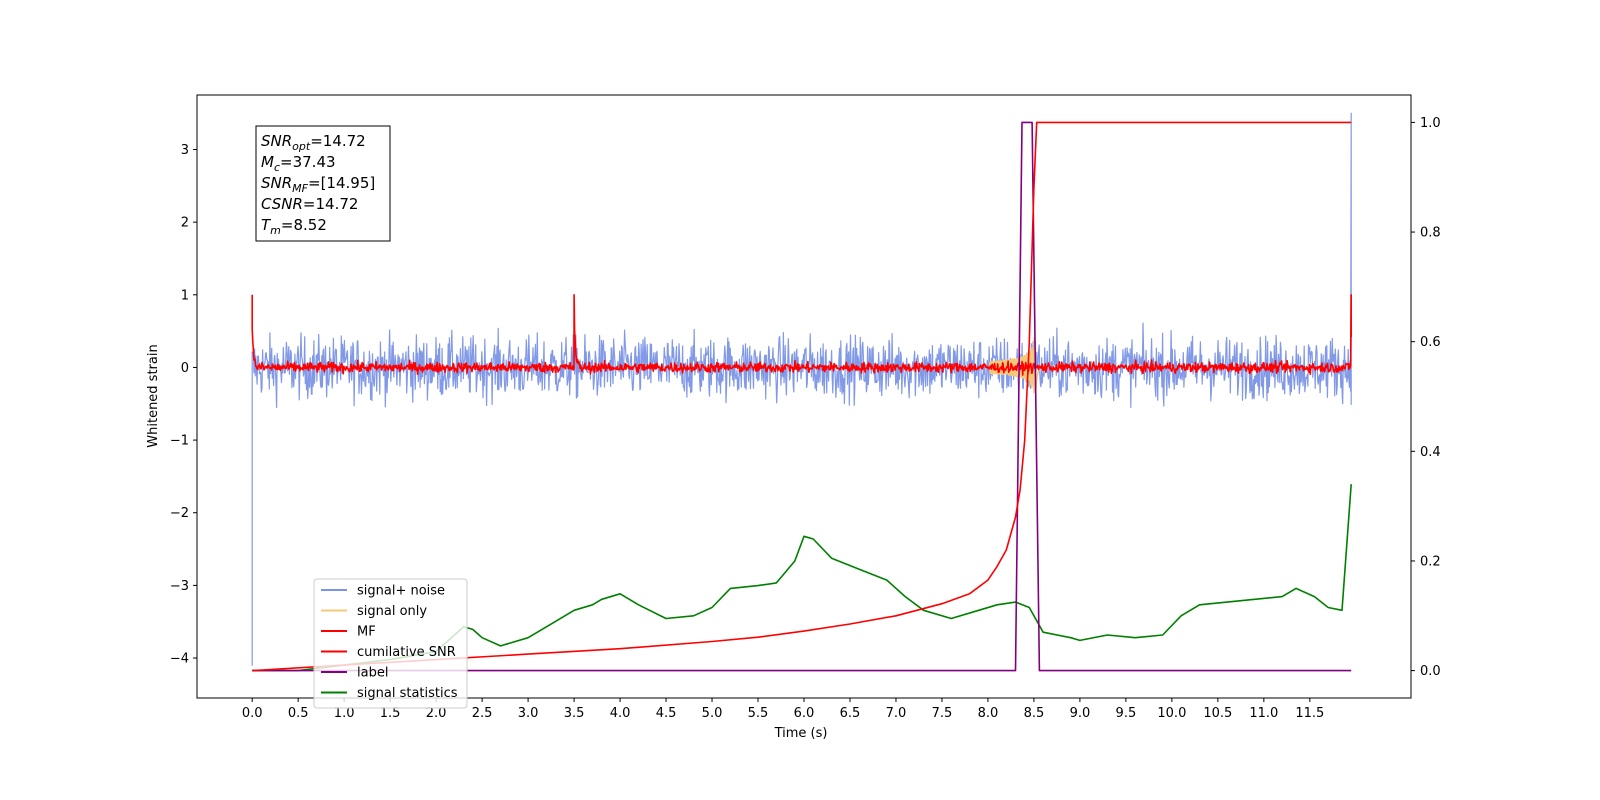 The height and width of the screenshot is (800, 1600). What do you see at coordinates (406, 652) in the screenshot?
I see `legend-label: cumilative SNR` at bounding box center [406, 652].